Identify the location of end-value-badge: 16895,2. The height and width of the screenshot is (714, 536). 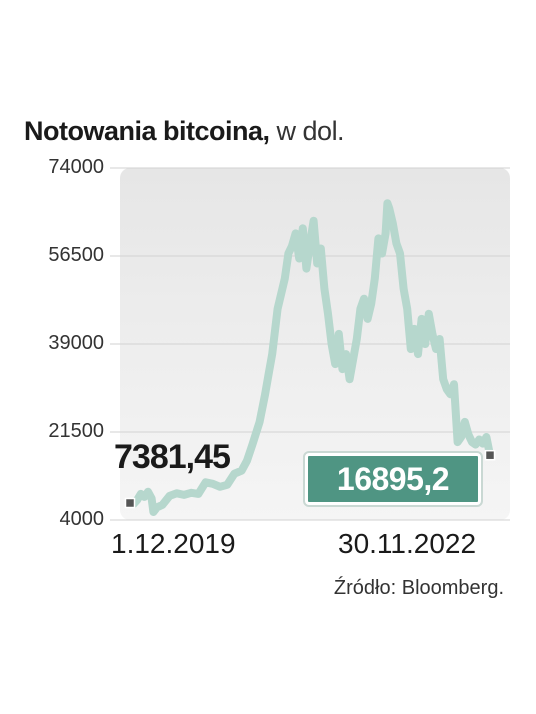
(393, 479).